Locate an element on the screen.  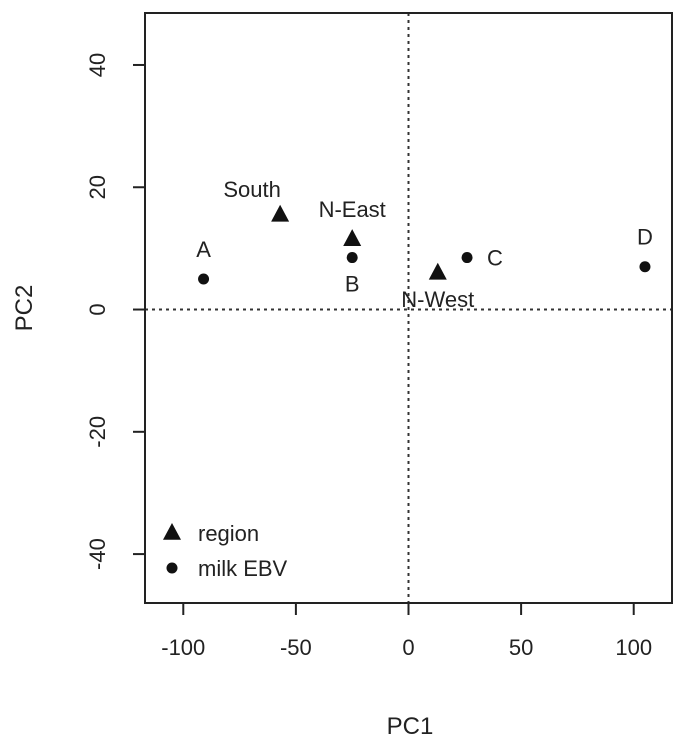
legend-triangle-icon is located at coordinates (172, 531).